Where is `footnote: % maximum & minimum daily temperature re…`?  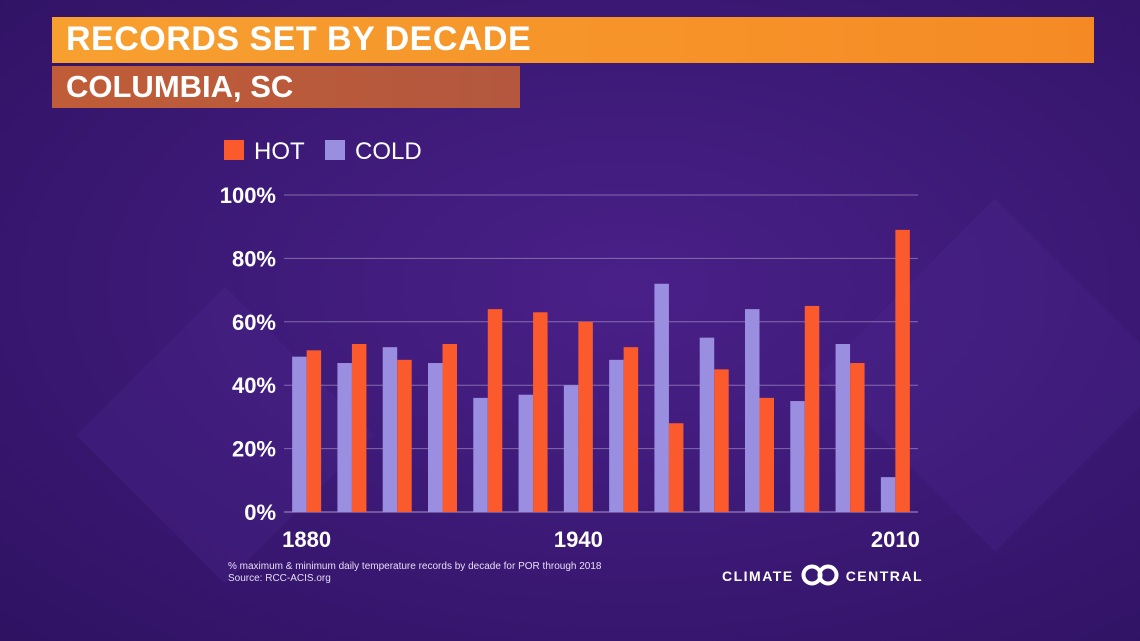 footnote: % maximum & minimum daily temperature re… is located at coordinates (415, 573).